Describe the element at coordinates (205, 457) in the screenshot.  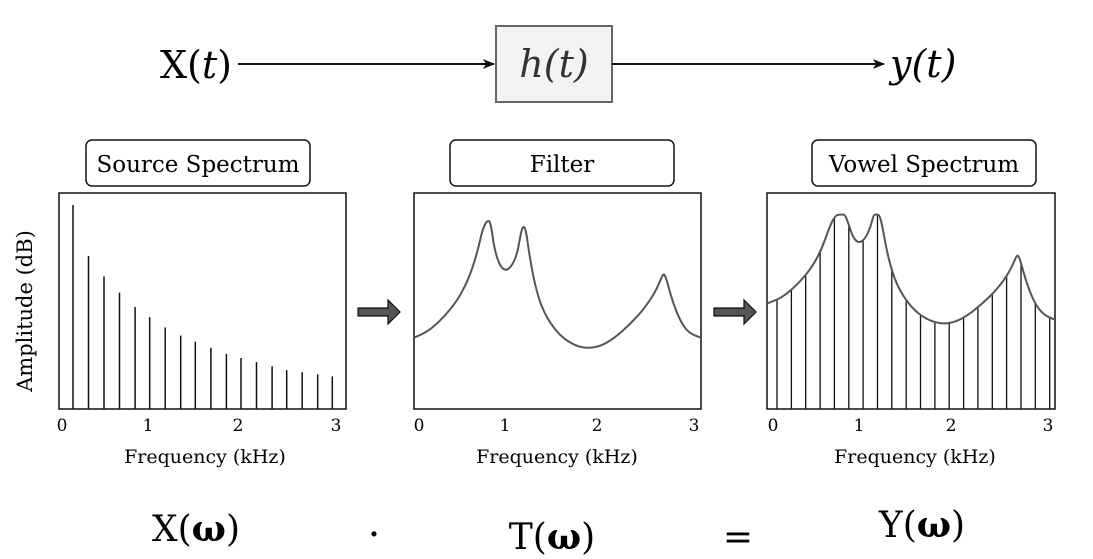
I see `source-x-axis-label: Frequency (kHz)` at that location.